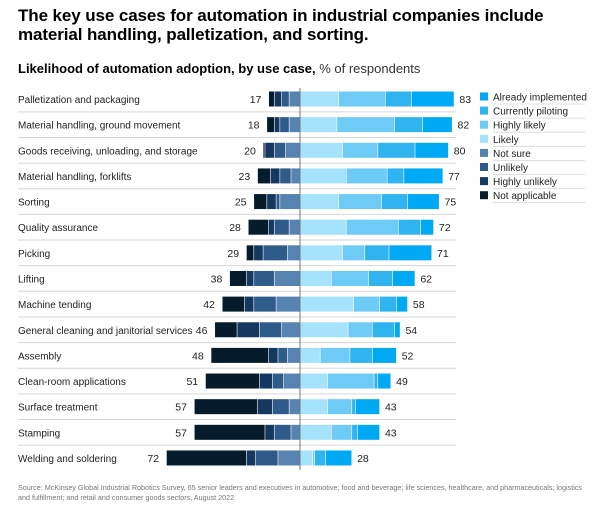  What do you see at coordinates (105, 331) in the screenshot?
I see `category-label: General cleaning and janitorial services` at bounding box center [105, 331].